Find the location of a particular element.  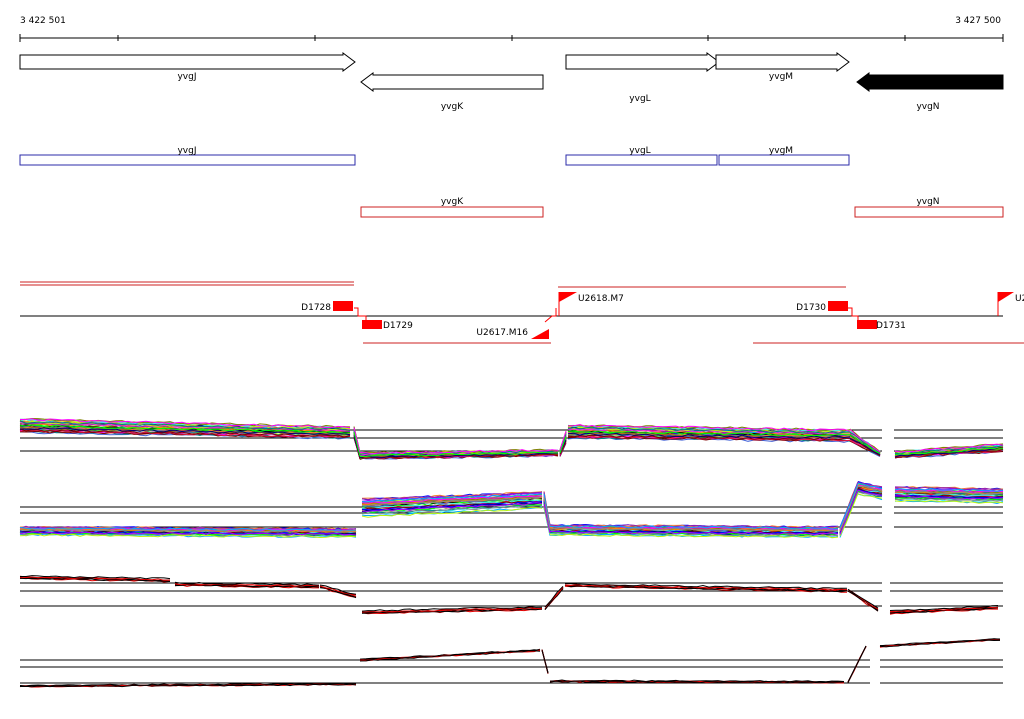

segment-label-yvgm: yvgM is located at coordinates (781, 151).